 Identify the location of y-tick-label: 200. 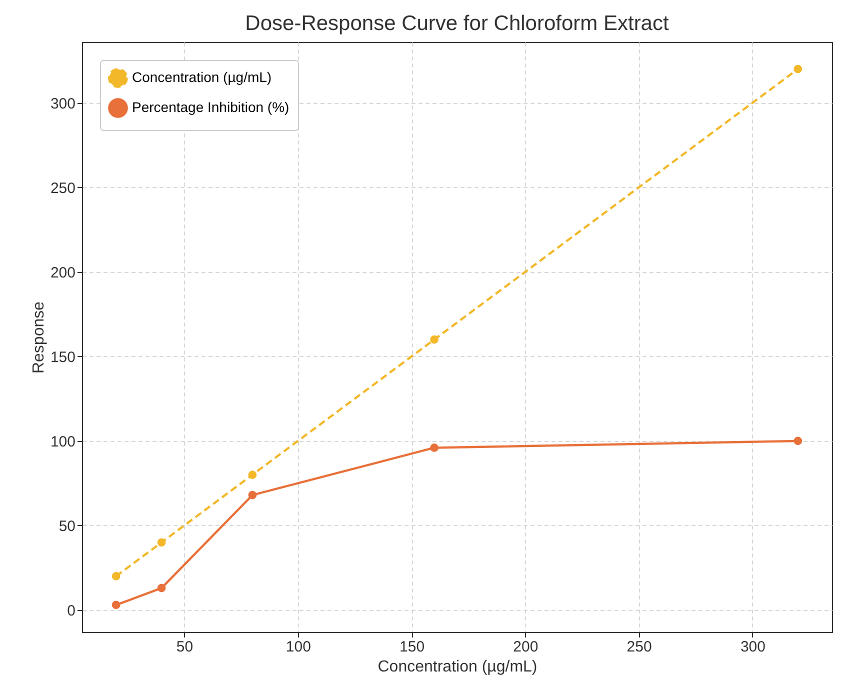
(63, 273).